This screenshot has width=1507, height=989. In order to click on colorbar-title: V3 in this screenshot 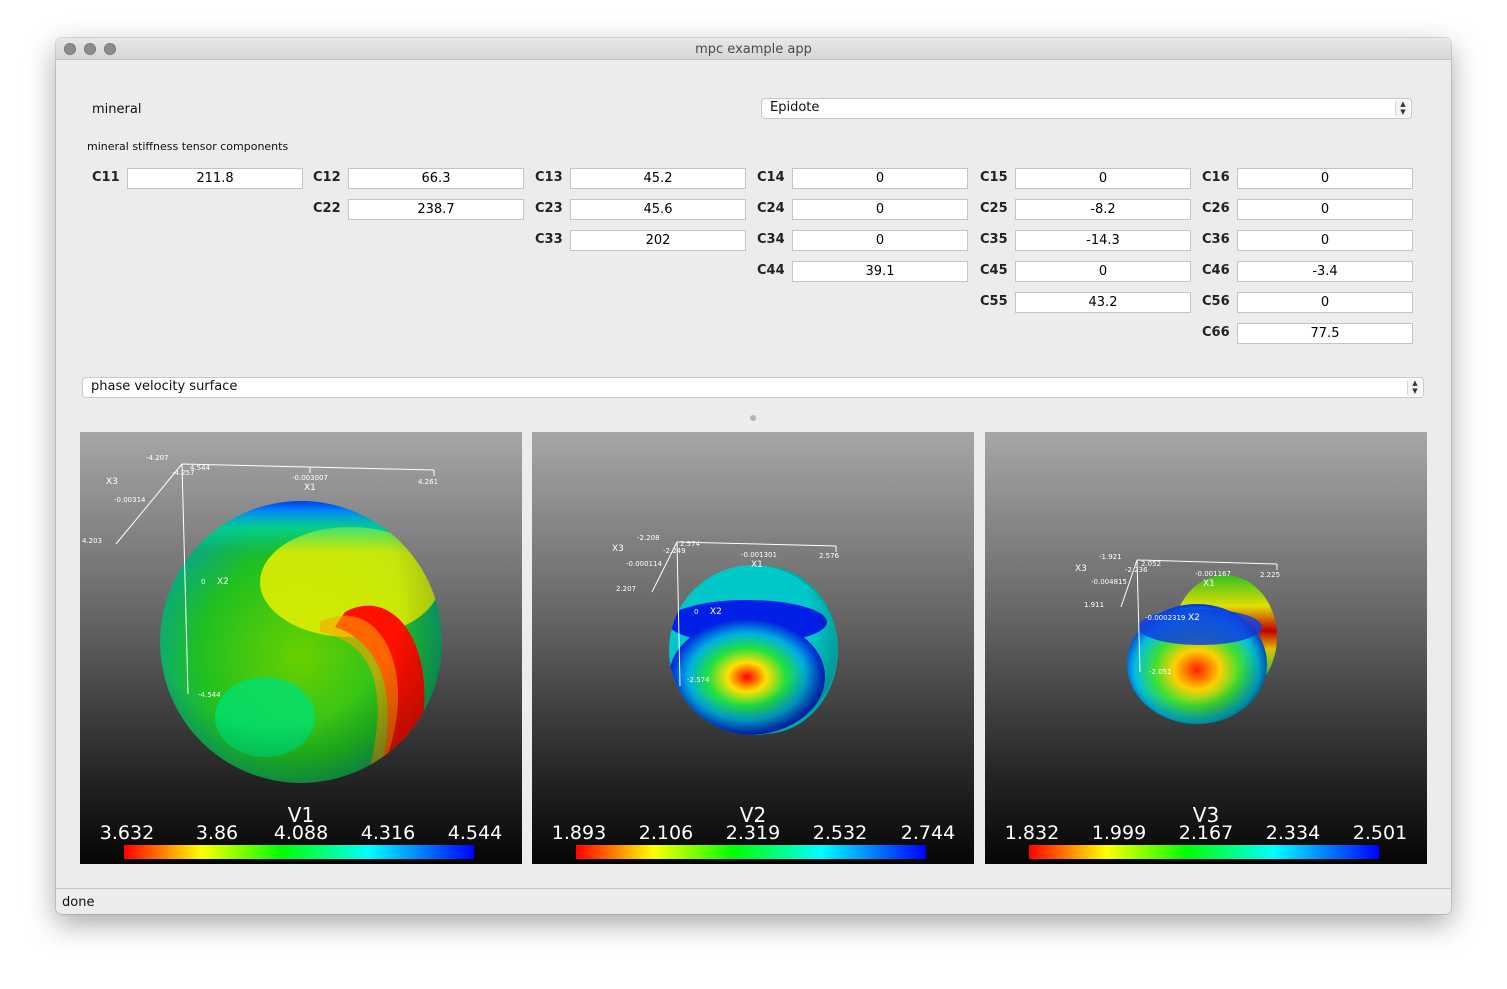, I will do `click(1206, 815)`.